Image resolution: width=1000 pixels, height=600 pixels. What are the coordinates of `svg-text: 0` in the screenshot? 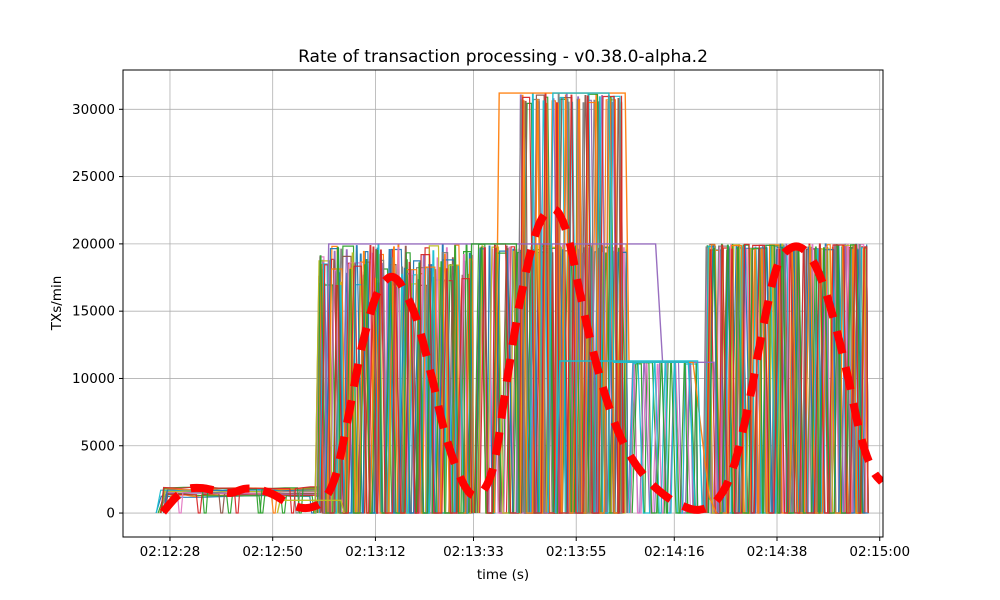 It's located at (110, 514).